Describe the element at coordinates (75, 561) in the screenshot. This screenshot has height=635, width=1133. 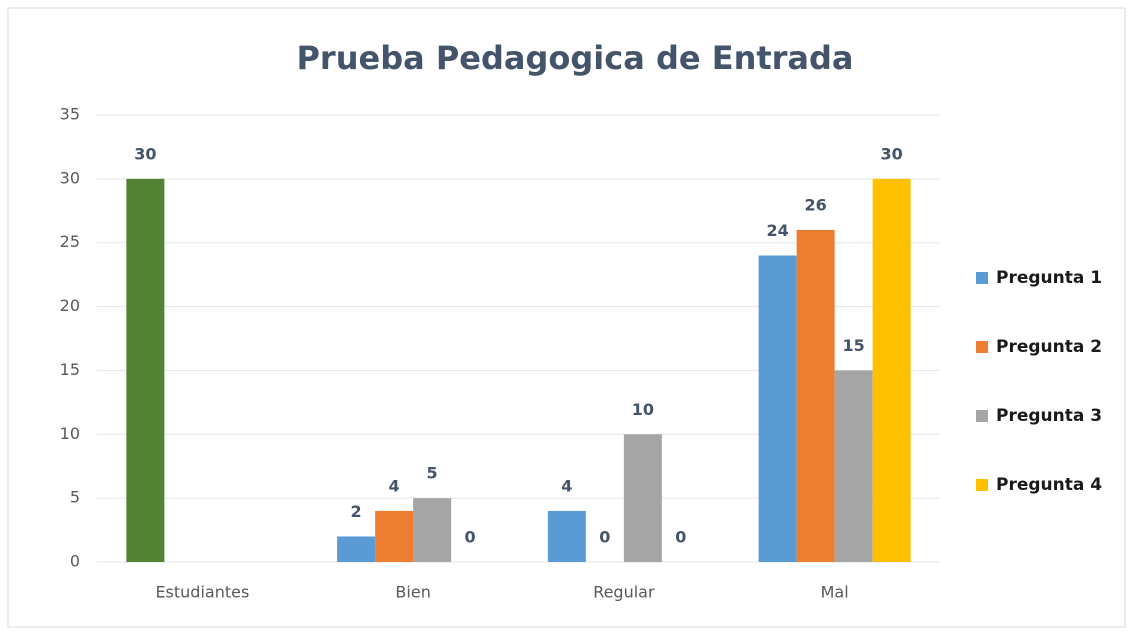
I see `y-tick-label: 0` at that location.